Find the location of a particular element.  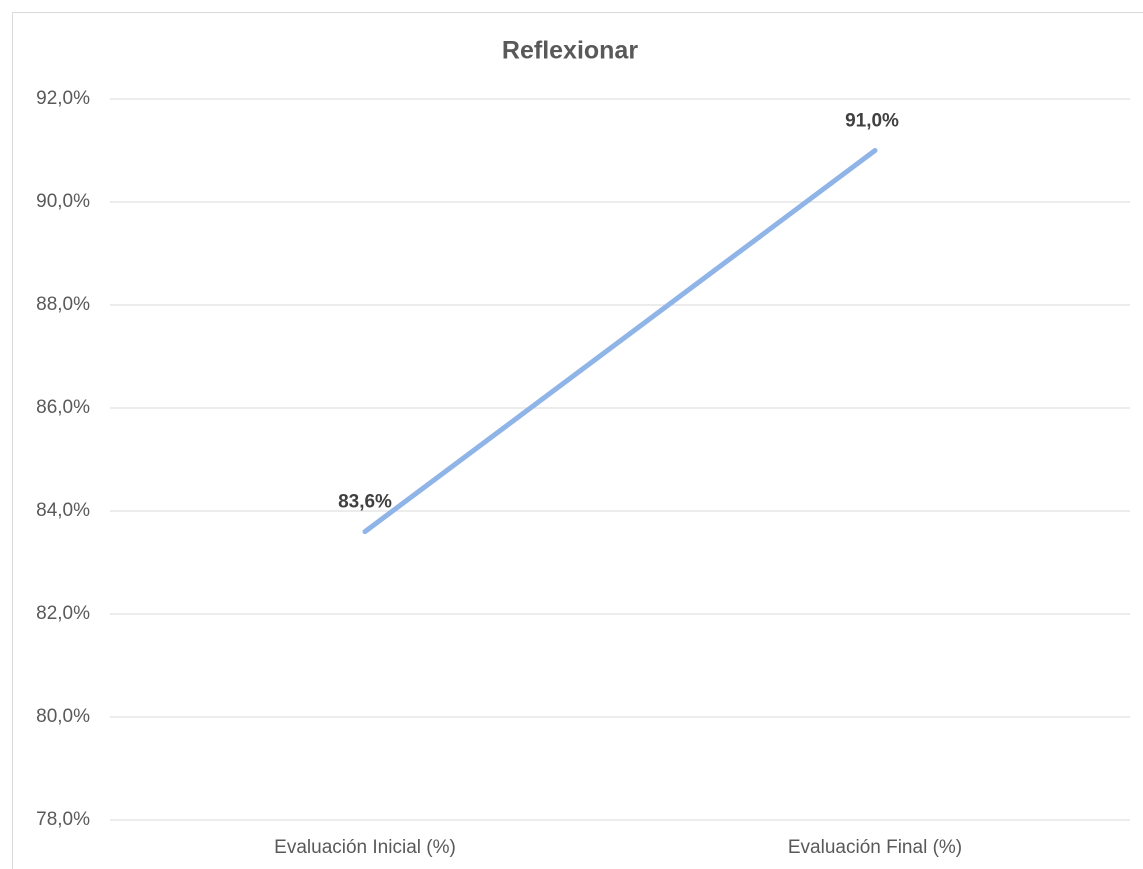

y-tick-label: 78,0% is located at coordinates (63, 819).